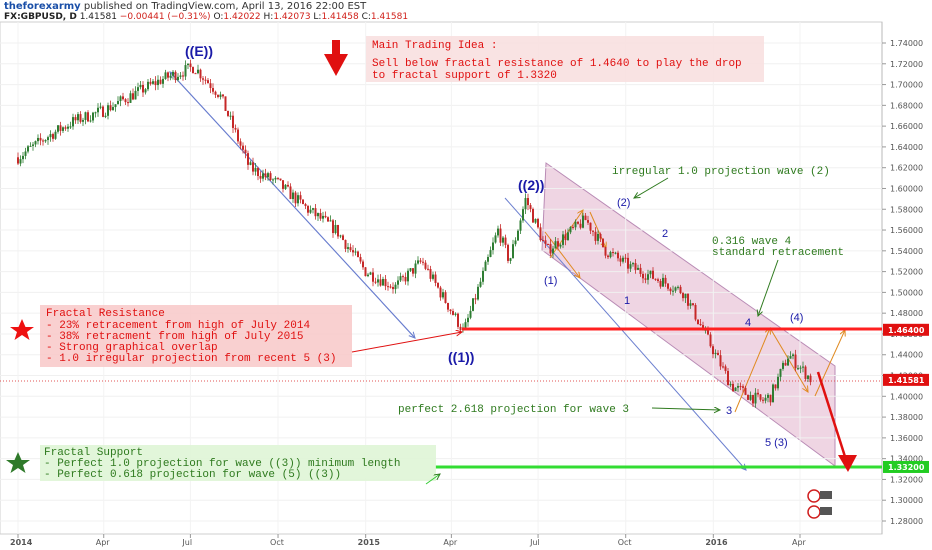  Describe the element at coordinates (178, 326) in the screenshot. I see `resistance-item: - 23% retracement from high of July 2014` at that location.